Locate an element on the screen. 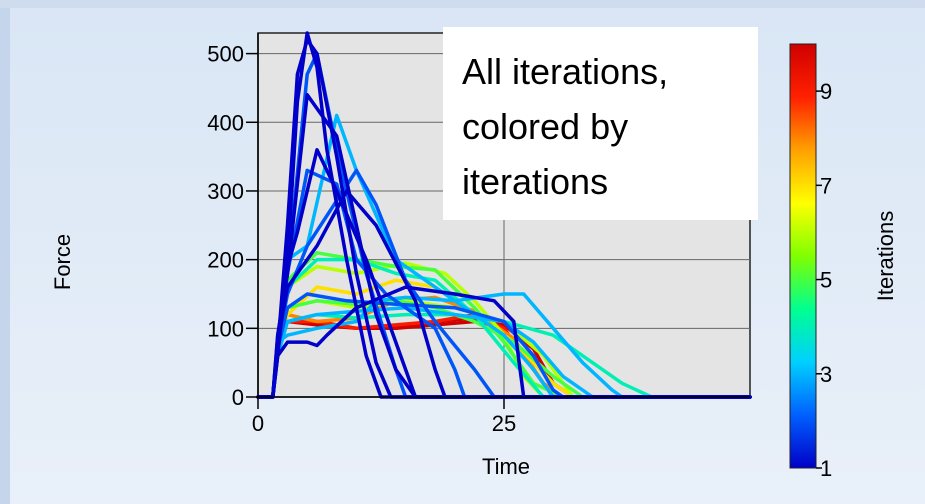 This screenshot has height=504, width=925. colorbar is located at coordinates (803, 256).